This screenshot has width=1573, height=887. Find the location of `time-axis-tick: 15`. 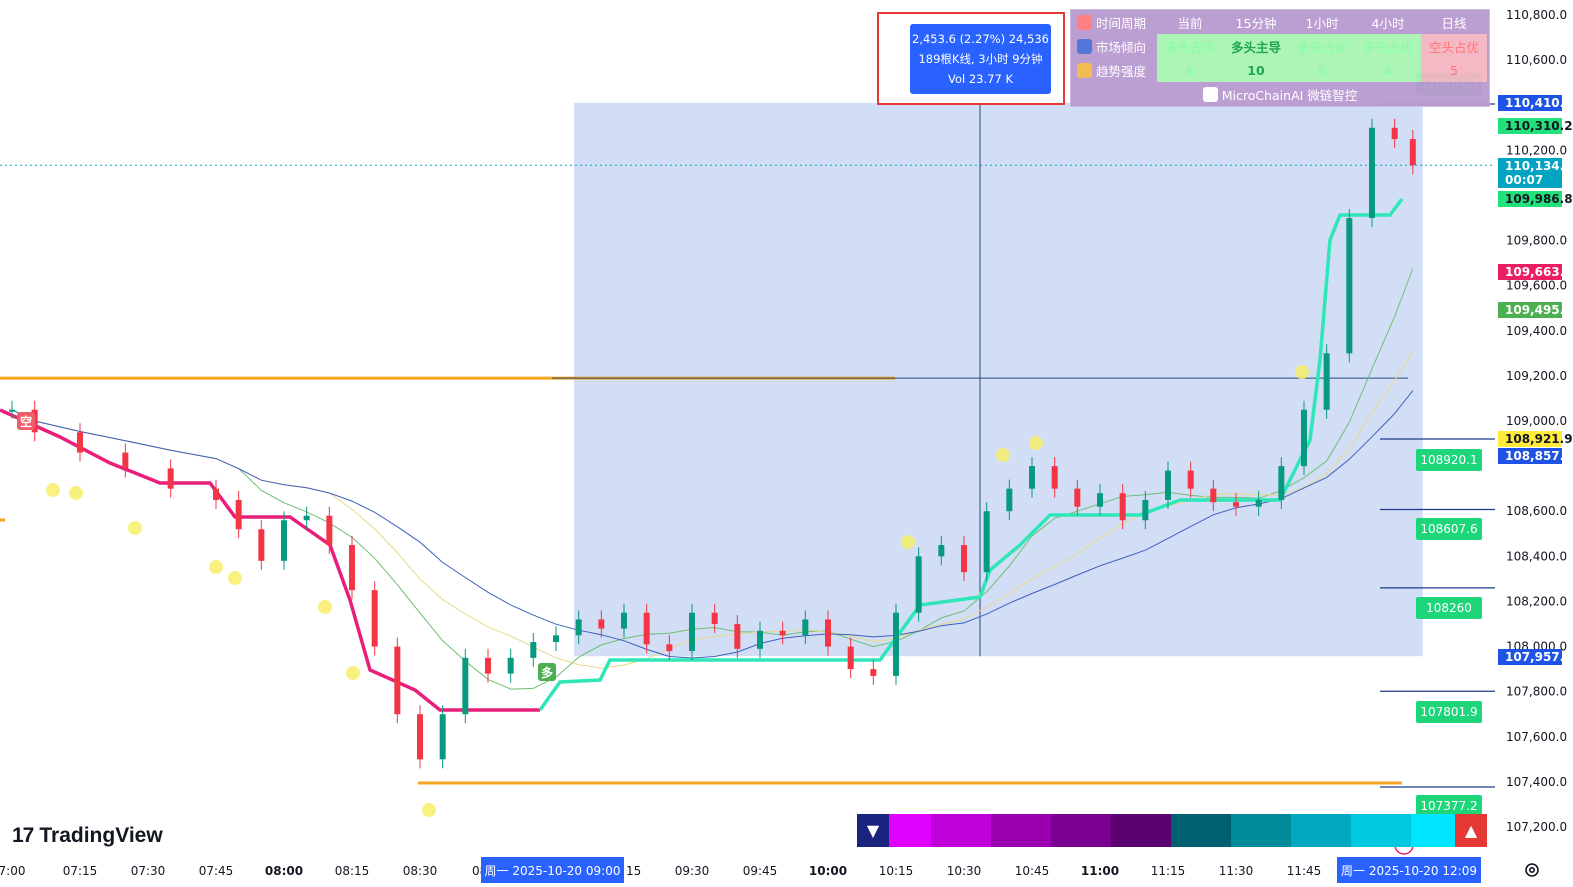

time-axis-tick: 15 is located at coordinates (633, 871).